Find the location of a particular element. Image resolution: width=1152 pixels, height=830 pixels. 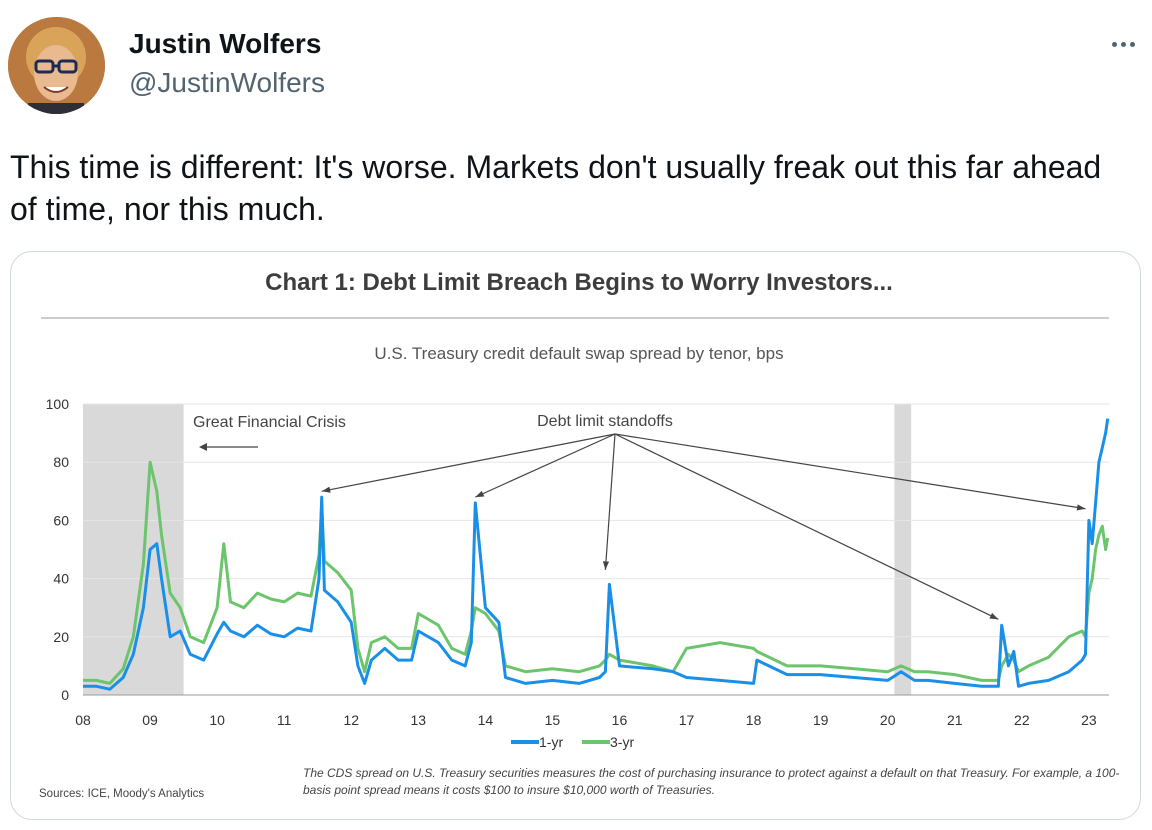

x-tick-label: 21 is located at coordinates (955, 720).